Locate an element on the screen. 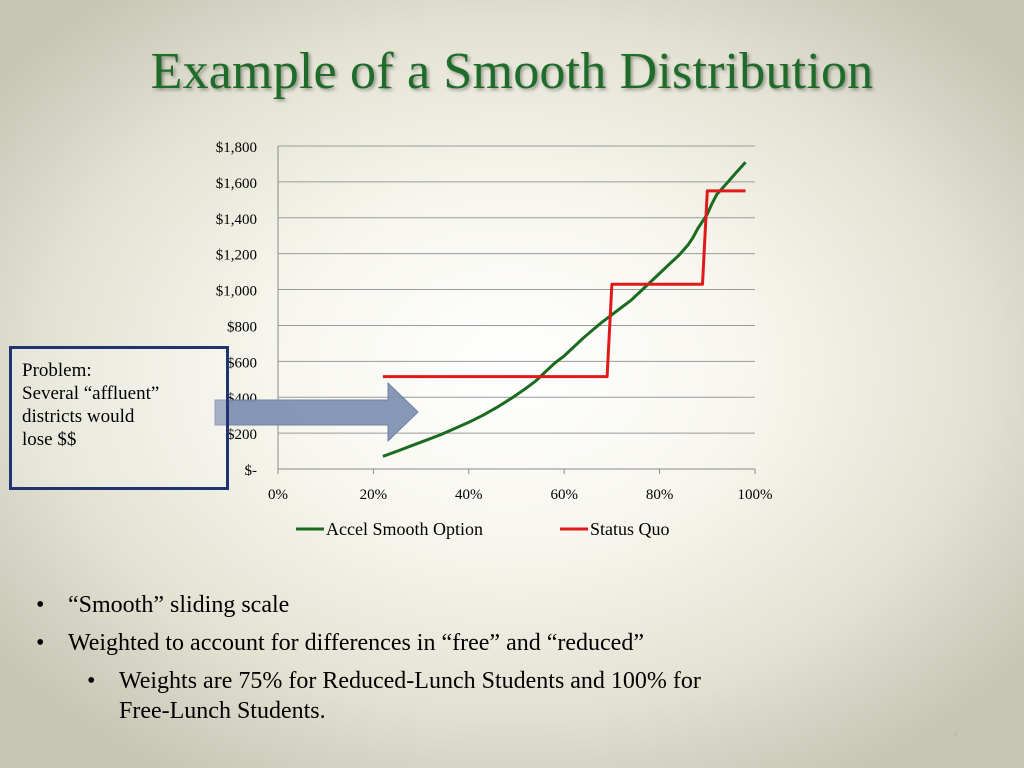  y-tick-label: $600 is located at coordinates (242, 363).